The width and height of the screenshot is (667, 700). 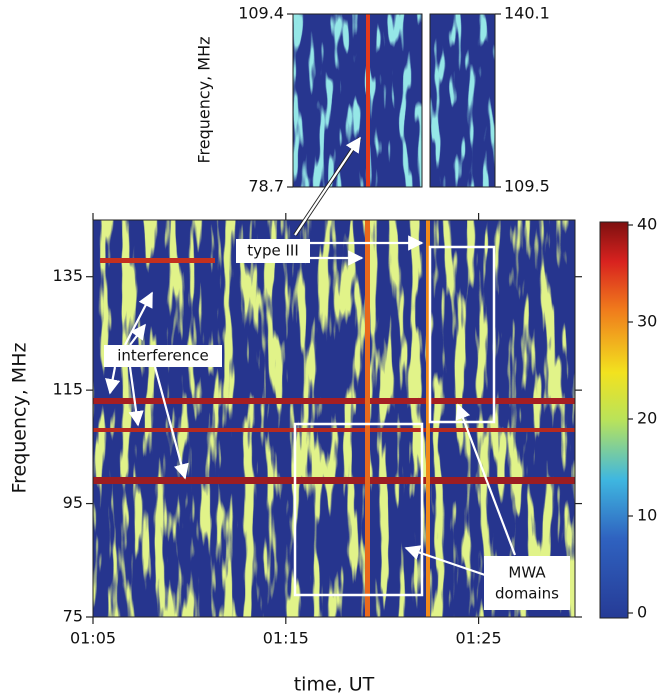 I want to click on colorbar-tick-label: 40, so click(x=647, y=224).